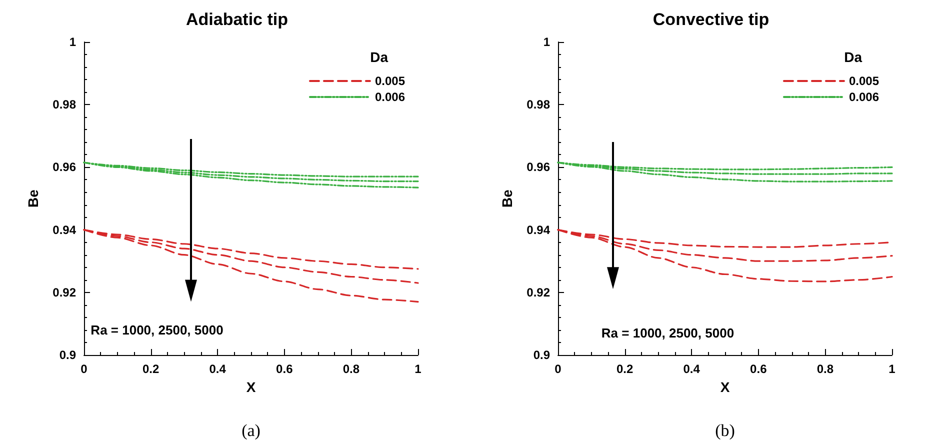 This screenshot has width=949, height=443. I want to click on text: (a), so click(251, 430).